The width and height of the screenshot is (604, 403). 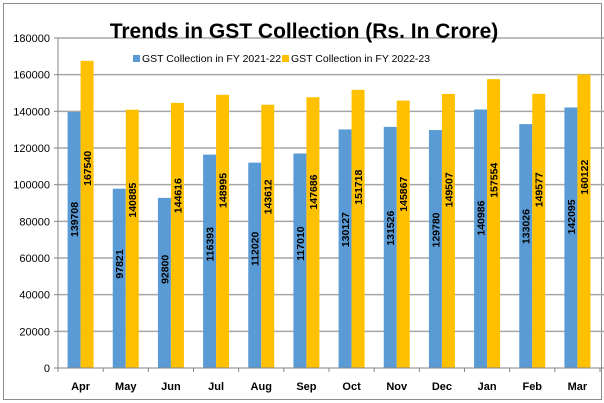 What do you see at coordinates (527, 226) in the screenshot?
I see `data-label: 133026` at bounding box center [527, 226].